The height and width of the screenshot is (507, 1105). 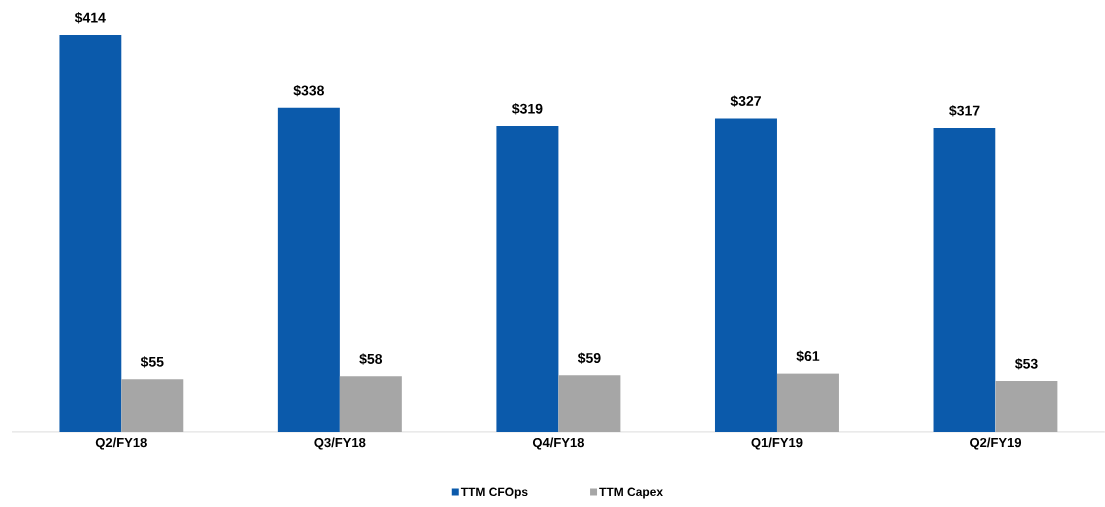 I want to click on data-label: $317, so click(x=964, y=111).